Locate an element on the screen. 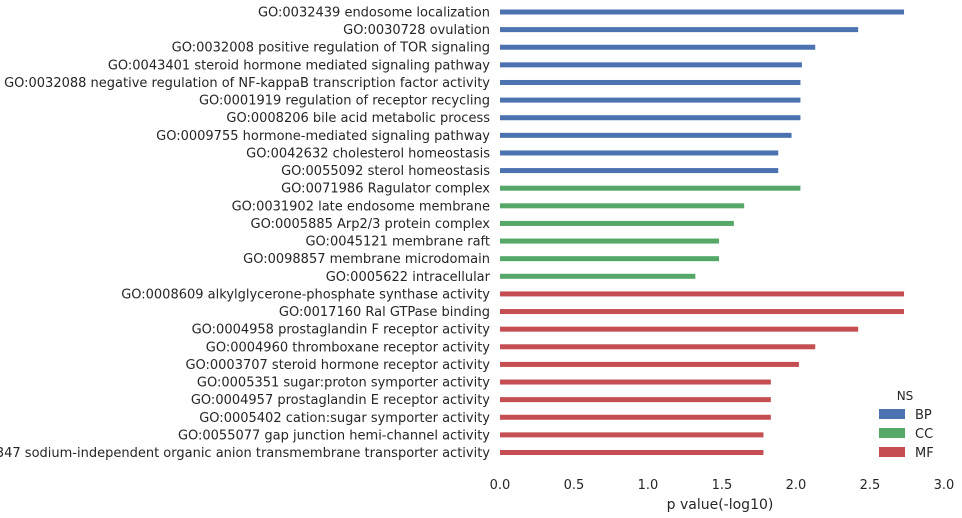  category-label: GO:0005622 intracellular is located at coordinates (408, 277).